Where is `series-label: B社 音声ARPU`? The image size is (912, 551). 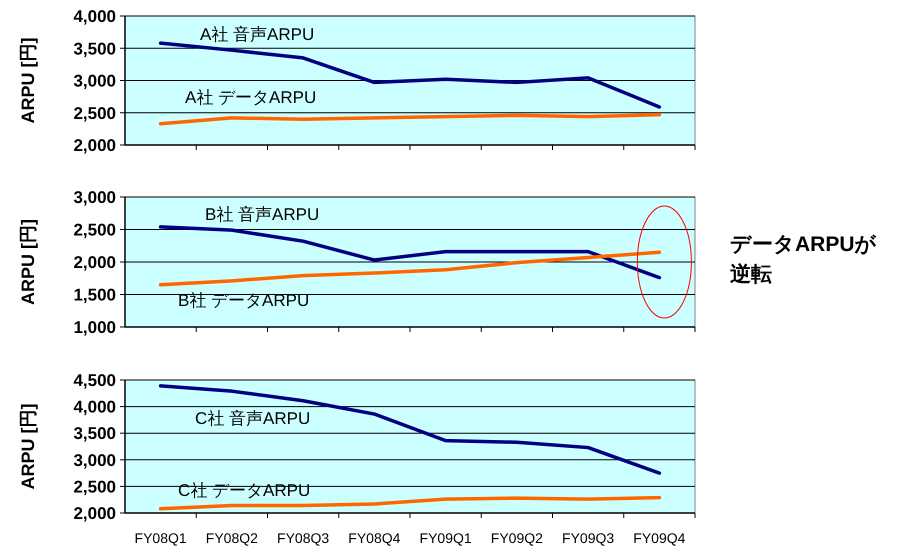 series-label: B社 音声ARPU is located at coordinates (262, 214).